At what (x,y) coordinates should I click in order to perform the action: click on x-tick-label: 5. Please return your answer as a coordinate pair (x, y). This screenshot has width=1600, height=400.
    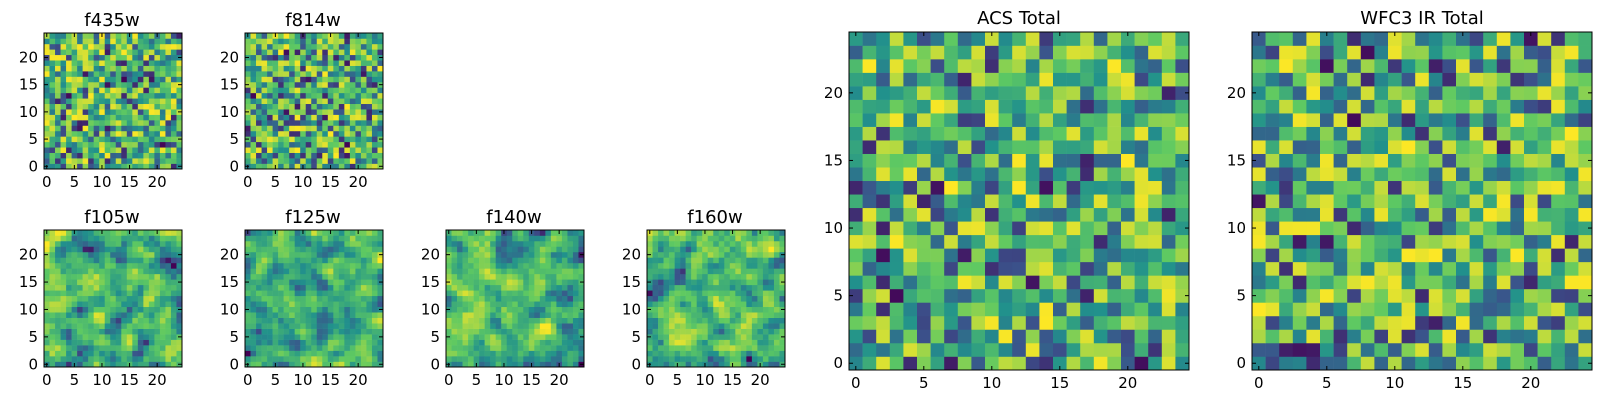
    Looking at the image, I should click on (477, 380).